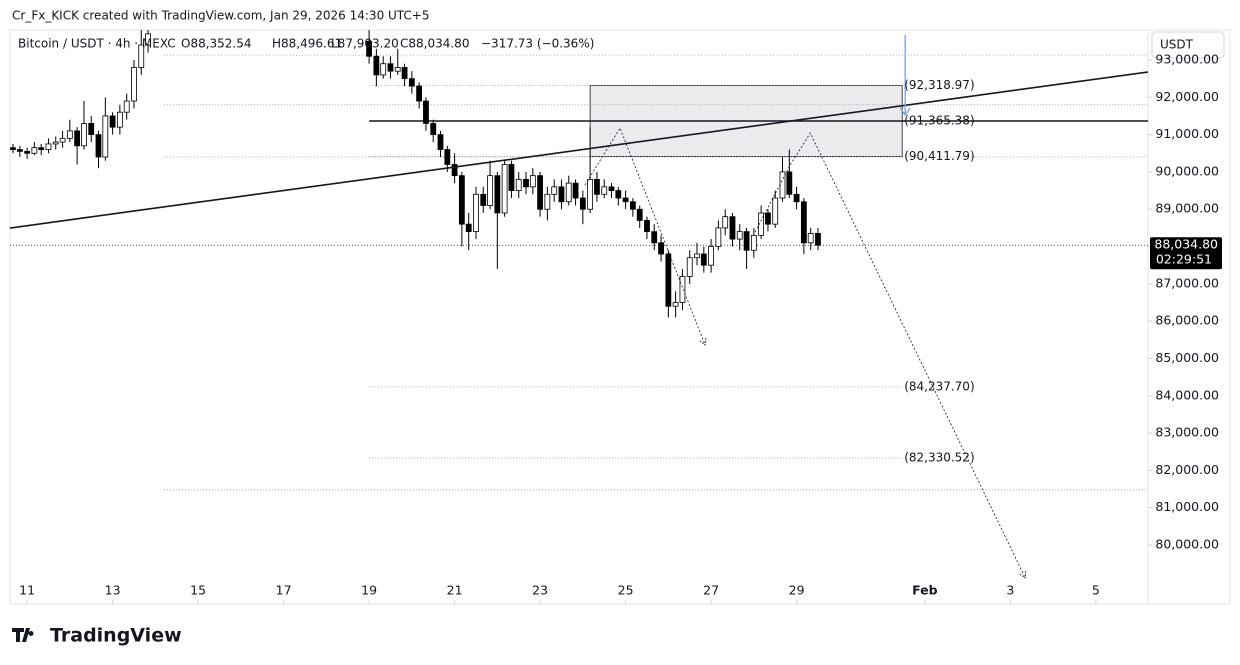  What do you see at coordinates (1096, 590) in the screenshot?
I see `x-tick-label: 5` at bounding box center [1096, 590].